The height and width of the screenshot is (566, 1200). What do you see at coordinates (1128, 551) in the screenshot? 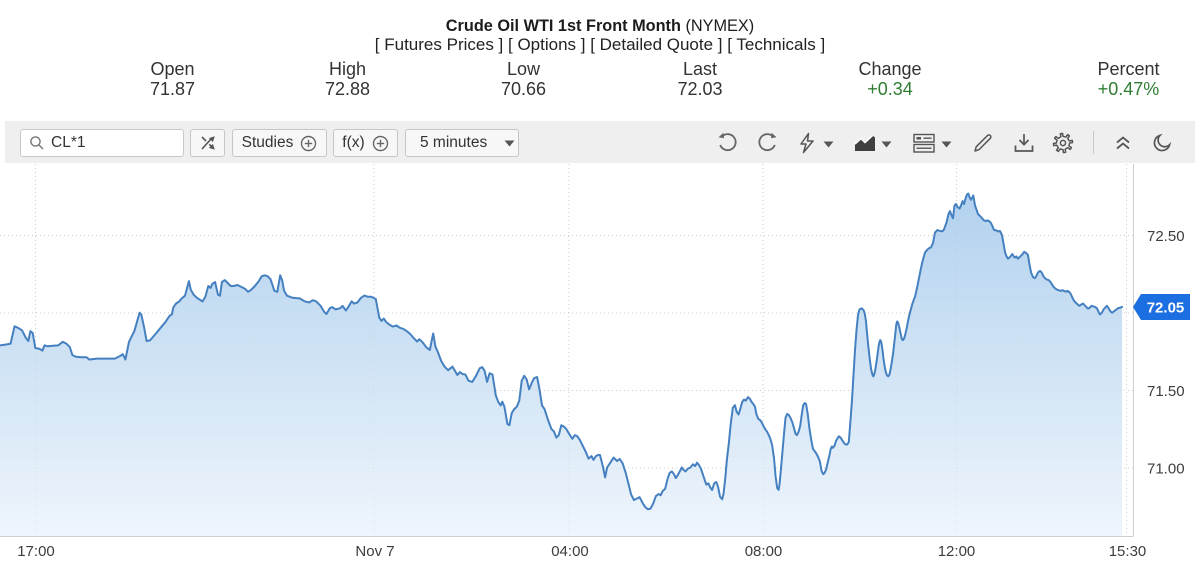
I see `svg-text: 15:30` at bounding box center [1128, 551].